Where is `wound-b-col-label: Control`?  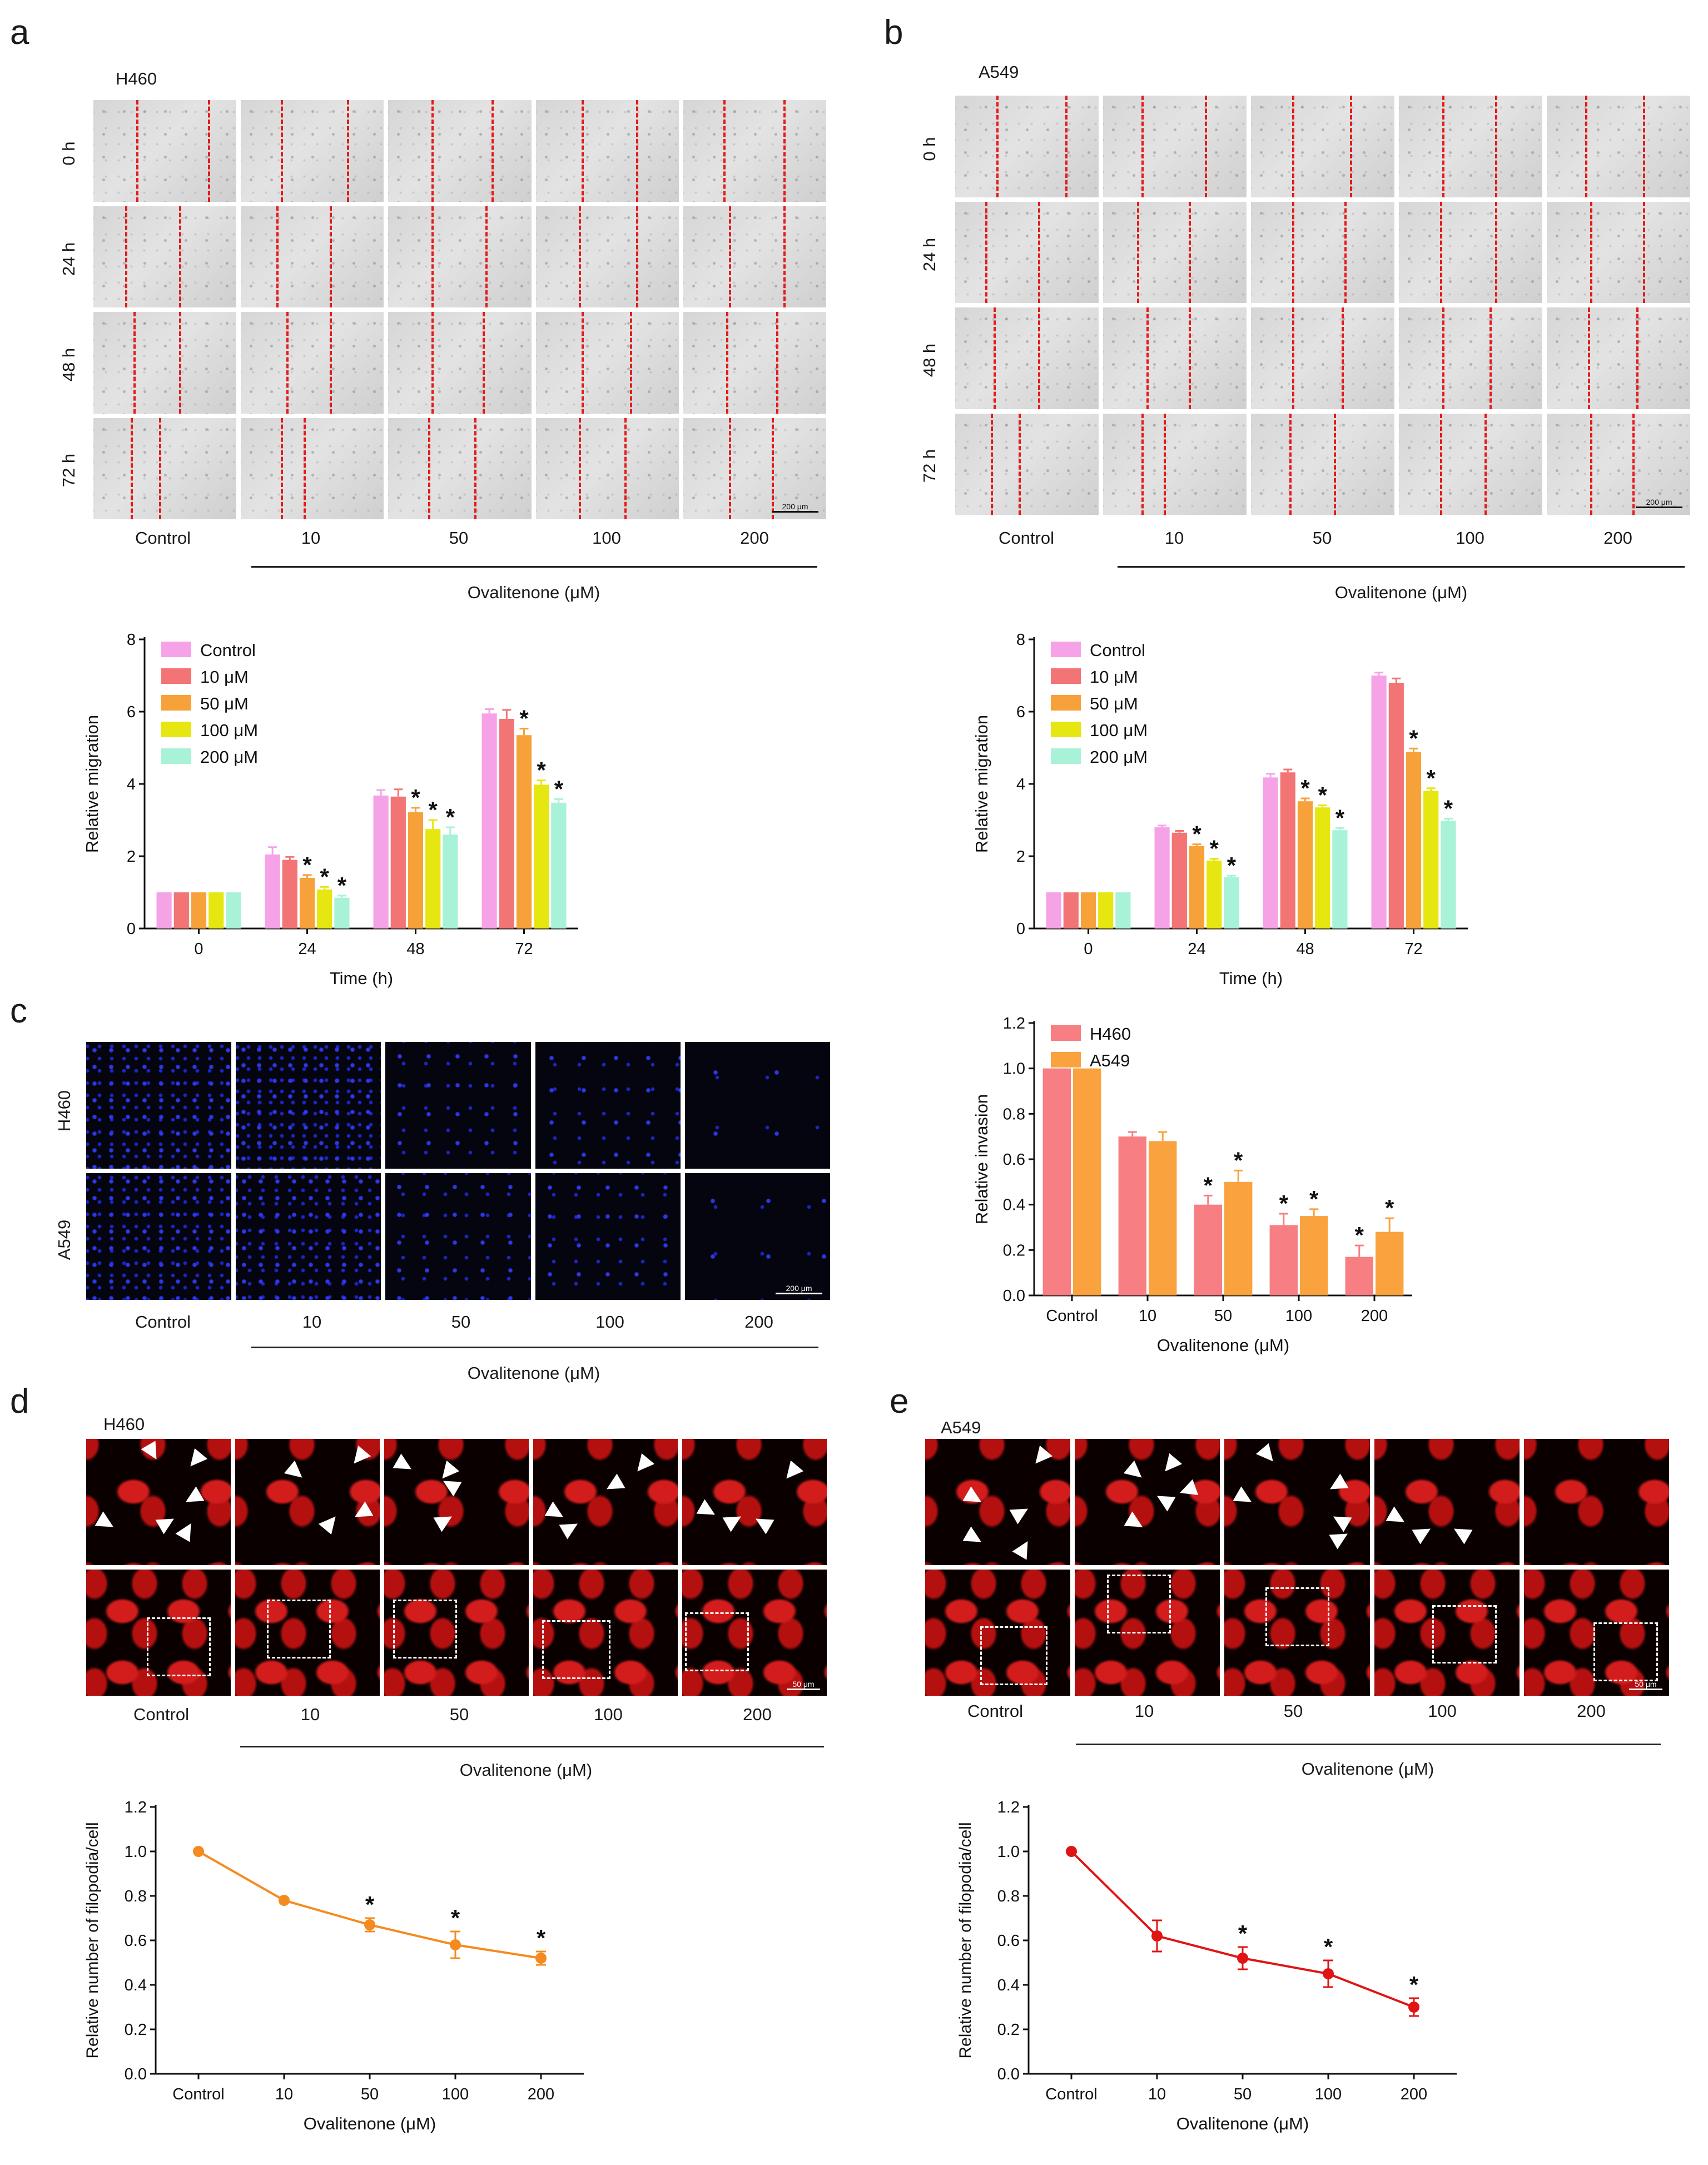 wound-b-col-label: Control is located at coordinates (1026, 538).